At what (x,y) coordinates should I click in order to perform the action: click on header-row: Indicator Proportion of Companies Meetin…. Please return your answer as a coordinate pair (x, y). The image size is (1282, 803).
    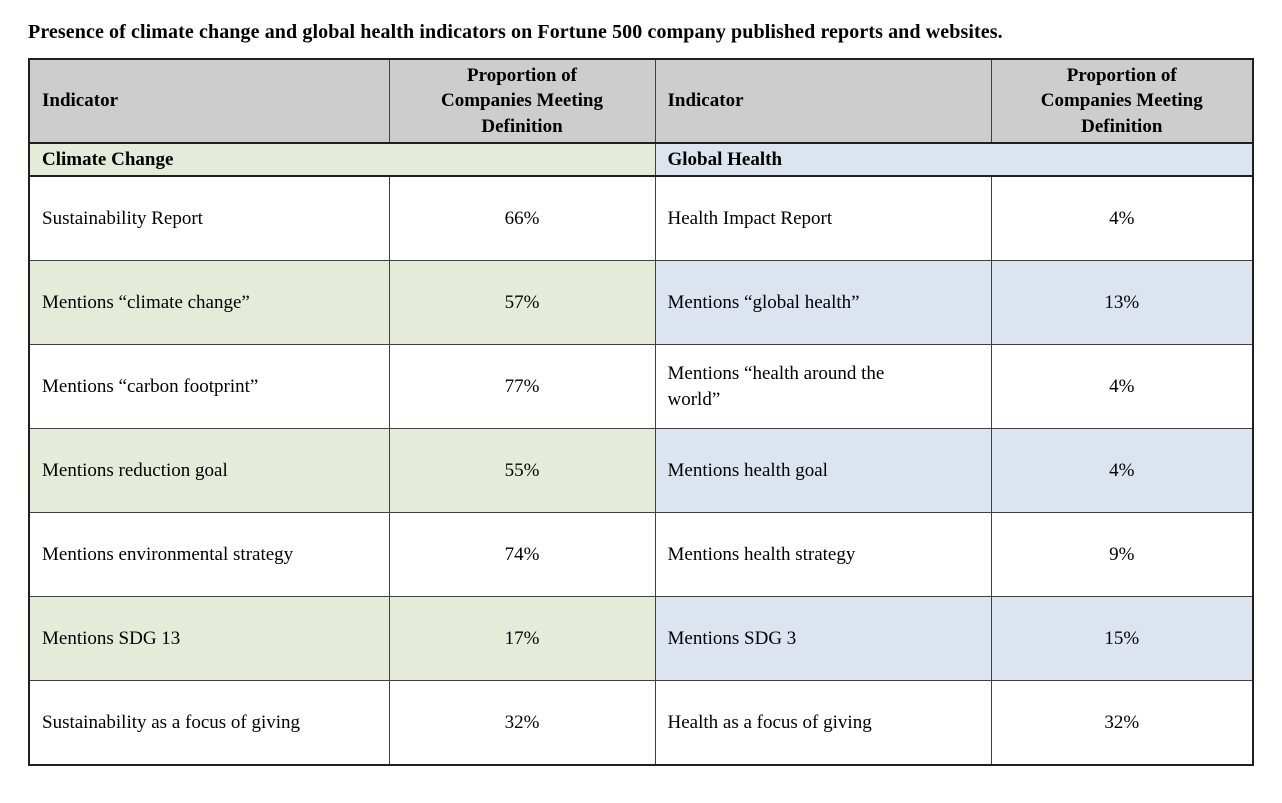
    Looking at the image, I should click on (641, 101).